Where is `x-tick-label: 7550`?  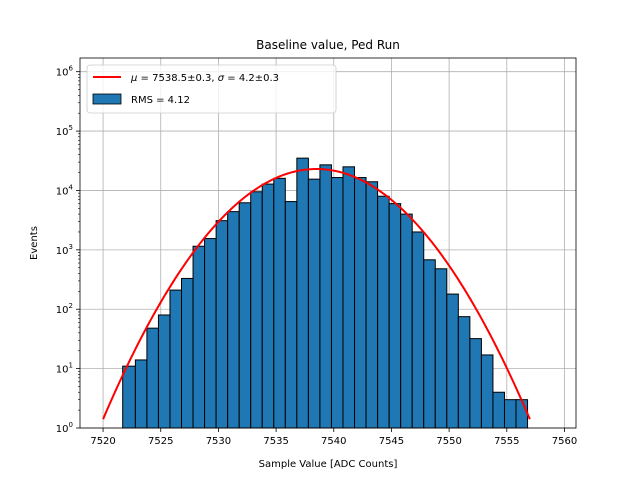
x-tick-label: 7550 is located at coordinates (448, 441).